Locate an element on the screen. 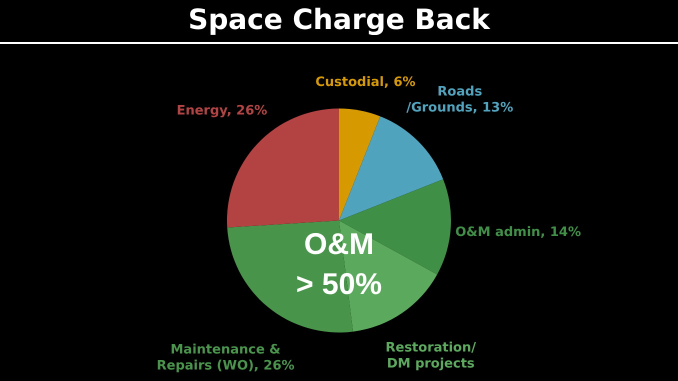  slice-label: Restoration/ DM projects is located at coordinates (430, 356).